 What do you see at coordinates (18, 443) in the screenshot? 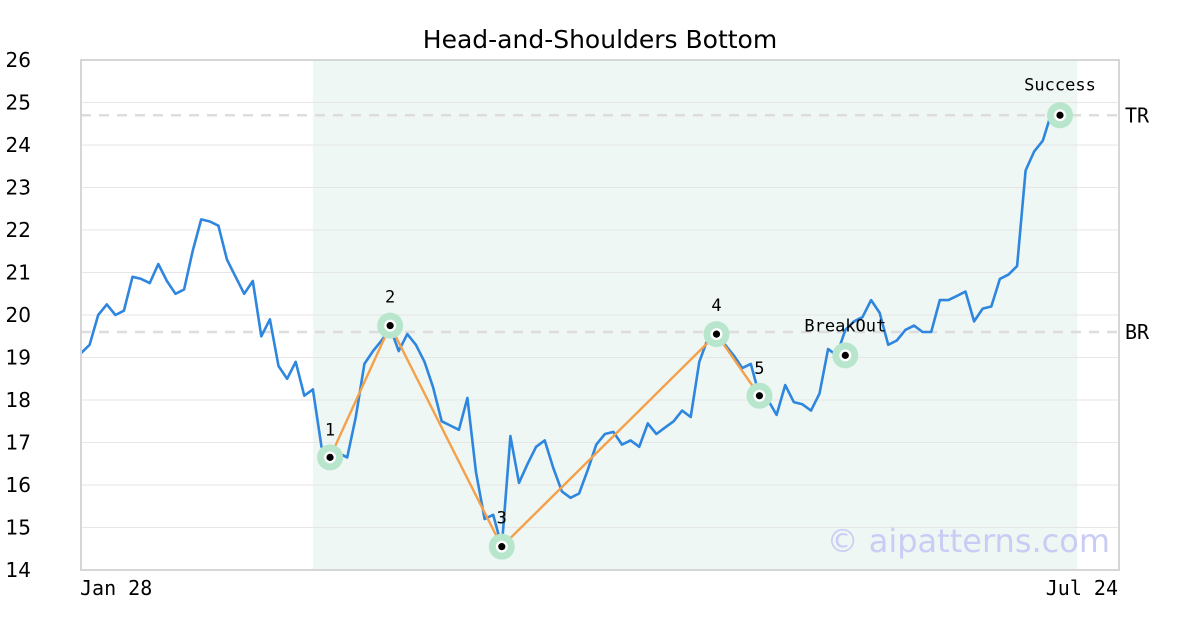
I see `y-tick-17: 17` at bounding box center [18, 443].